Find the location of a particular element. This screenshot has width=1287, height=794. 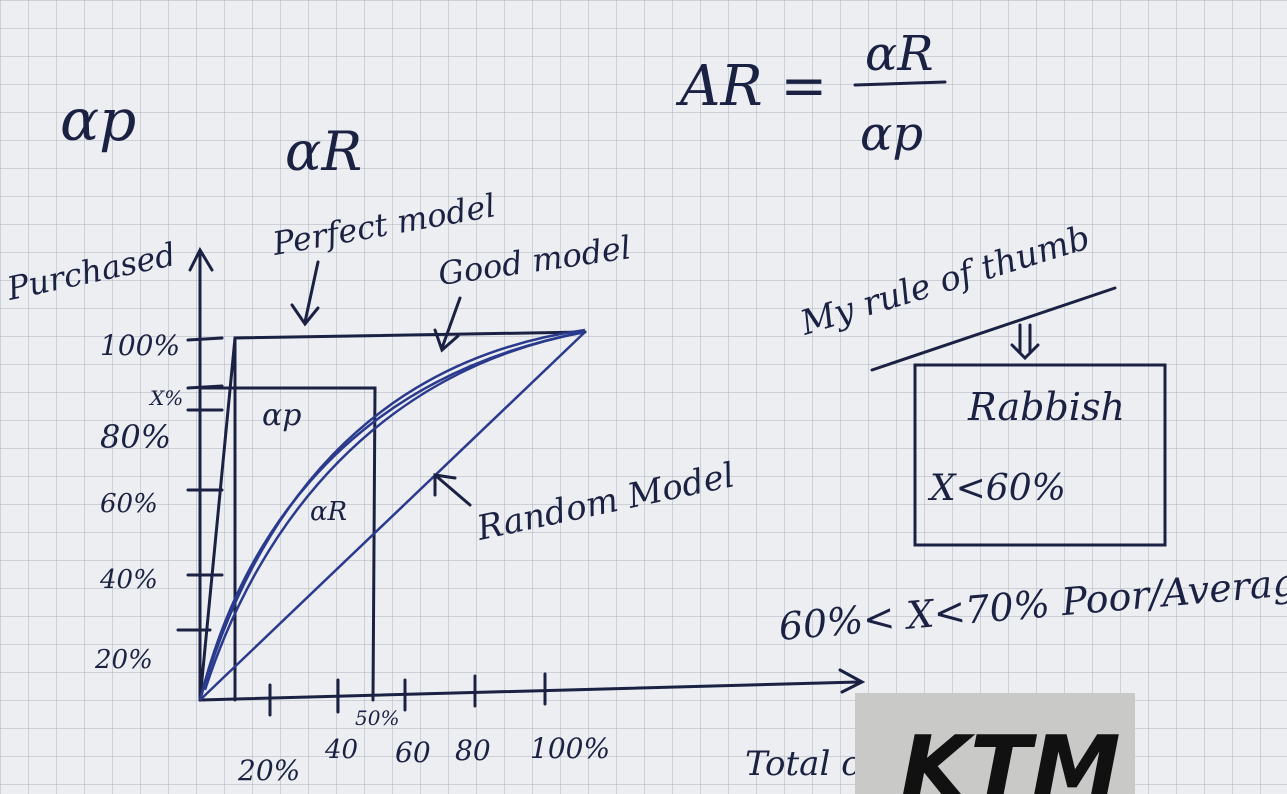

random-model is located at coordinates (392, 516).